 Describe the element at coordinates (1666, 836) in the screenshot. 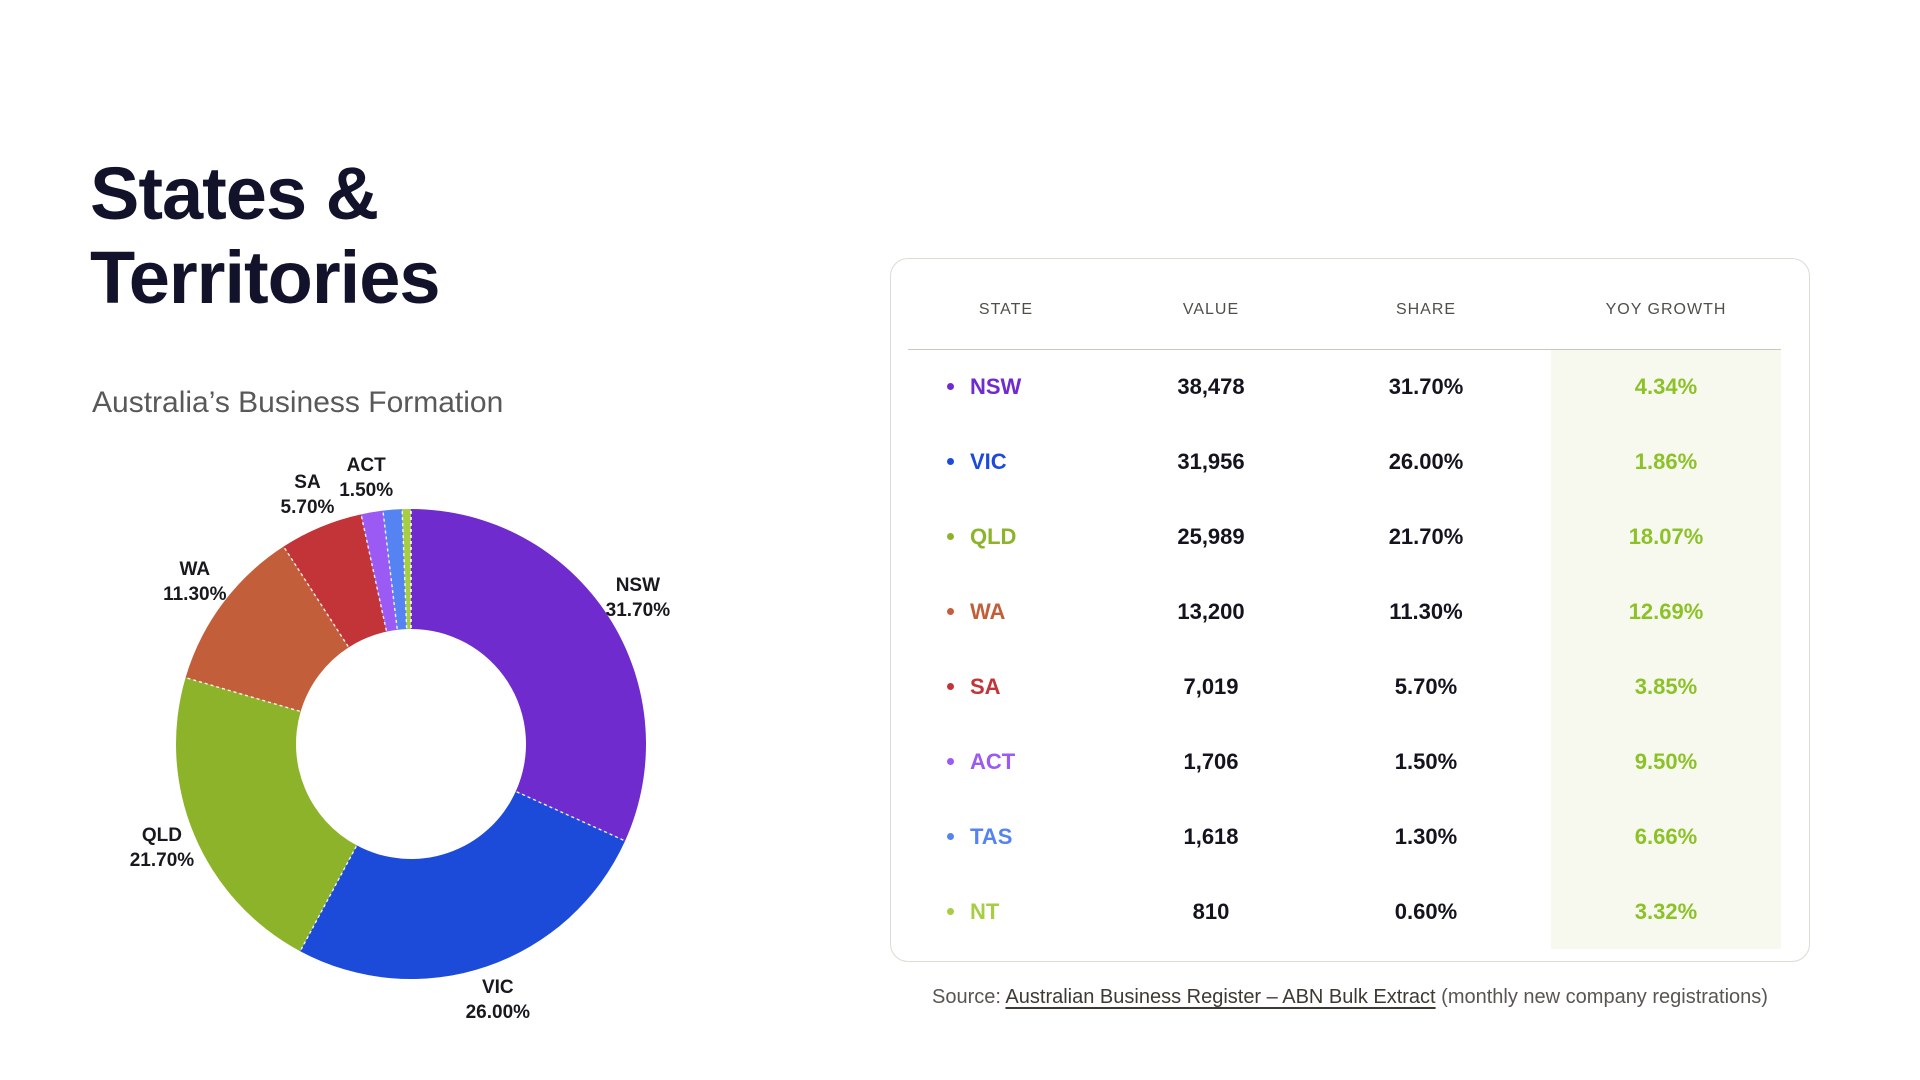

I see `yoy-growth-cell: 6.66%` at that location.